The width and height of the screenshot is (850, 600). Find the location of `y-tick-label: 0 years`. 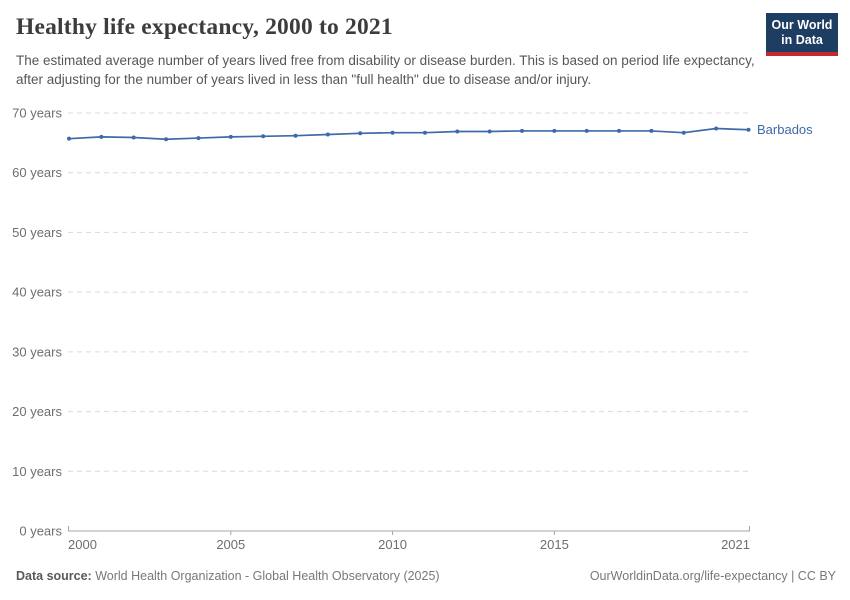

y-tick-label: 0 years is located at coordinates (40, 531).